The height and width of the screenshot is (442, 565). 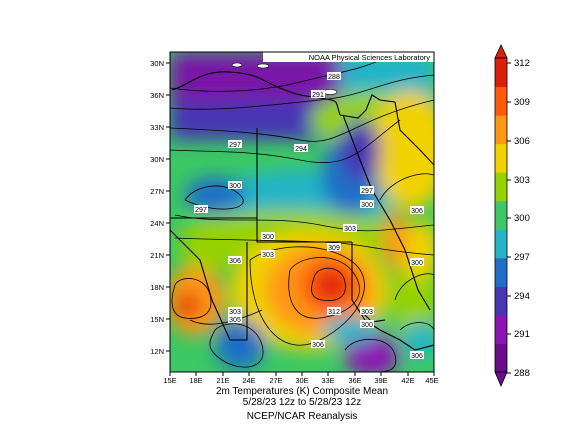 What do you see at coordinates (302, 416) in the screenshot?
I see `caption-source: NCEP/NCAR Reanalysis` at bounding box center [302, 416].